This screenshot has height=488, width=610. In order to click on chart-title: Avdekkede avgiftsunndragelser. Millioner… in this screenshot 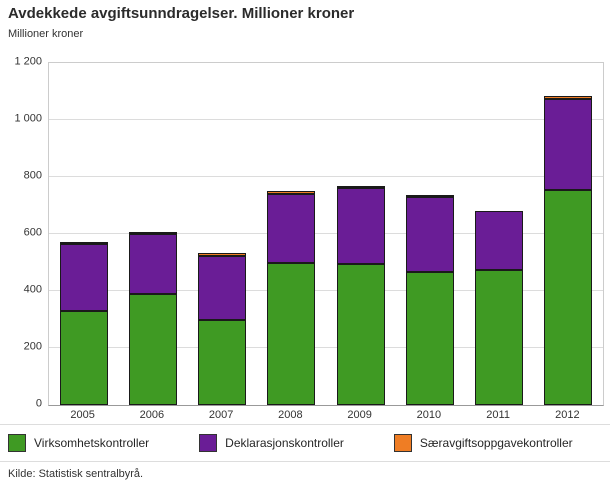, I will do `click(181, 13)`.